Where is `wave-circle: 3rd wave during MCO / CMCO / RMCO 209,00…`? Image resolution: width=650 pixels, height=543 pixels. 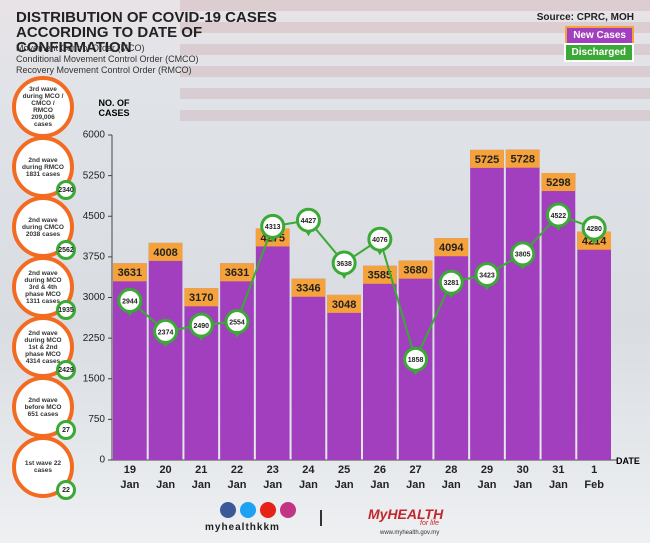
wave-circle: 3rd wave during MCO / CMCO / RMCO 209,00… is located at coordinates (43, 107).